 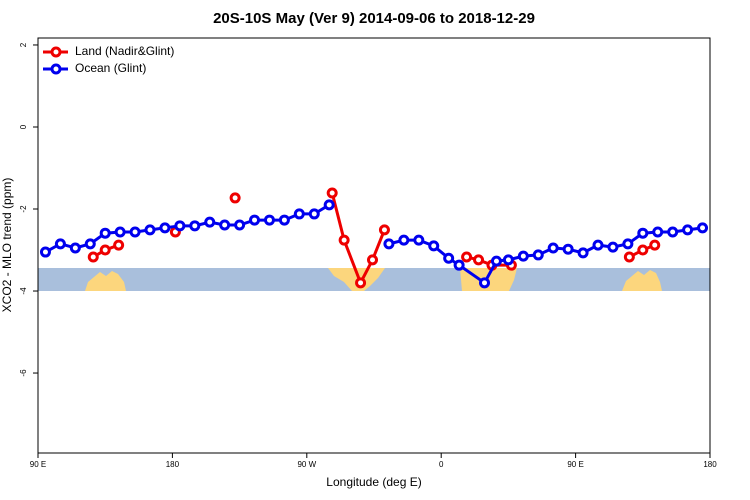 I want to click on y-tick-label: -2, so click(x=23, y=209).